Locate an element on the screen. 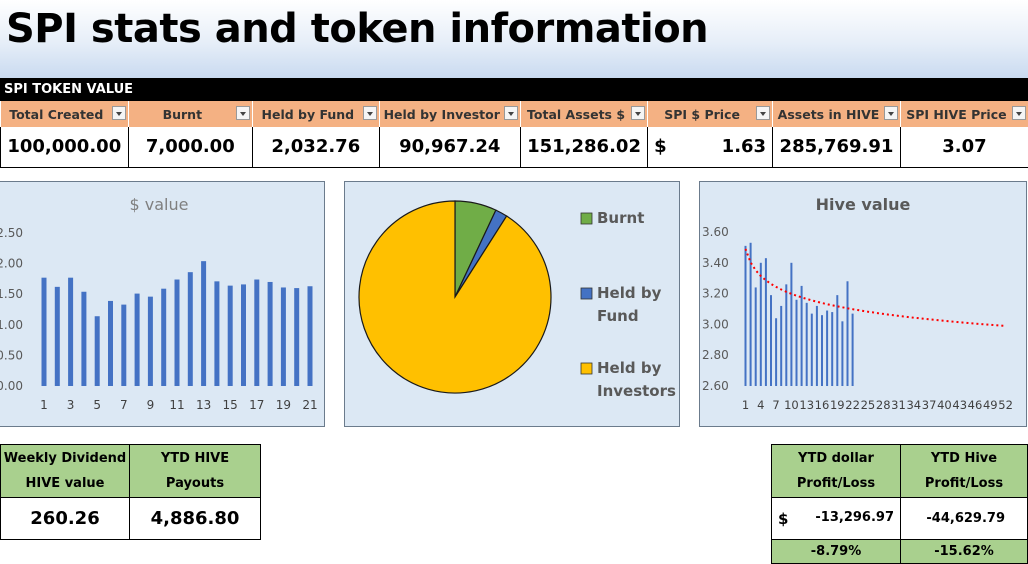  y-tick-label: 3.20 is located at coordinates (715, 294).